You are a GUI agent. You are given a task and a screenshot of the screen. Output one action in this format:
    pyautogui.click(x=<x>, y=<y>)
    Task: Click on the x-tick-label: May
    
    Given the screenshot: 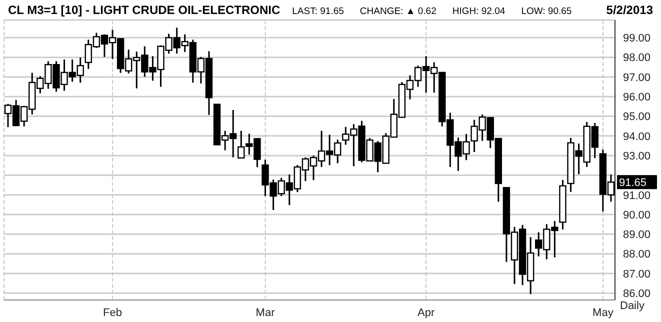 What is the action you would take?
    pyautogui.click(x=603, y=312)
    